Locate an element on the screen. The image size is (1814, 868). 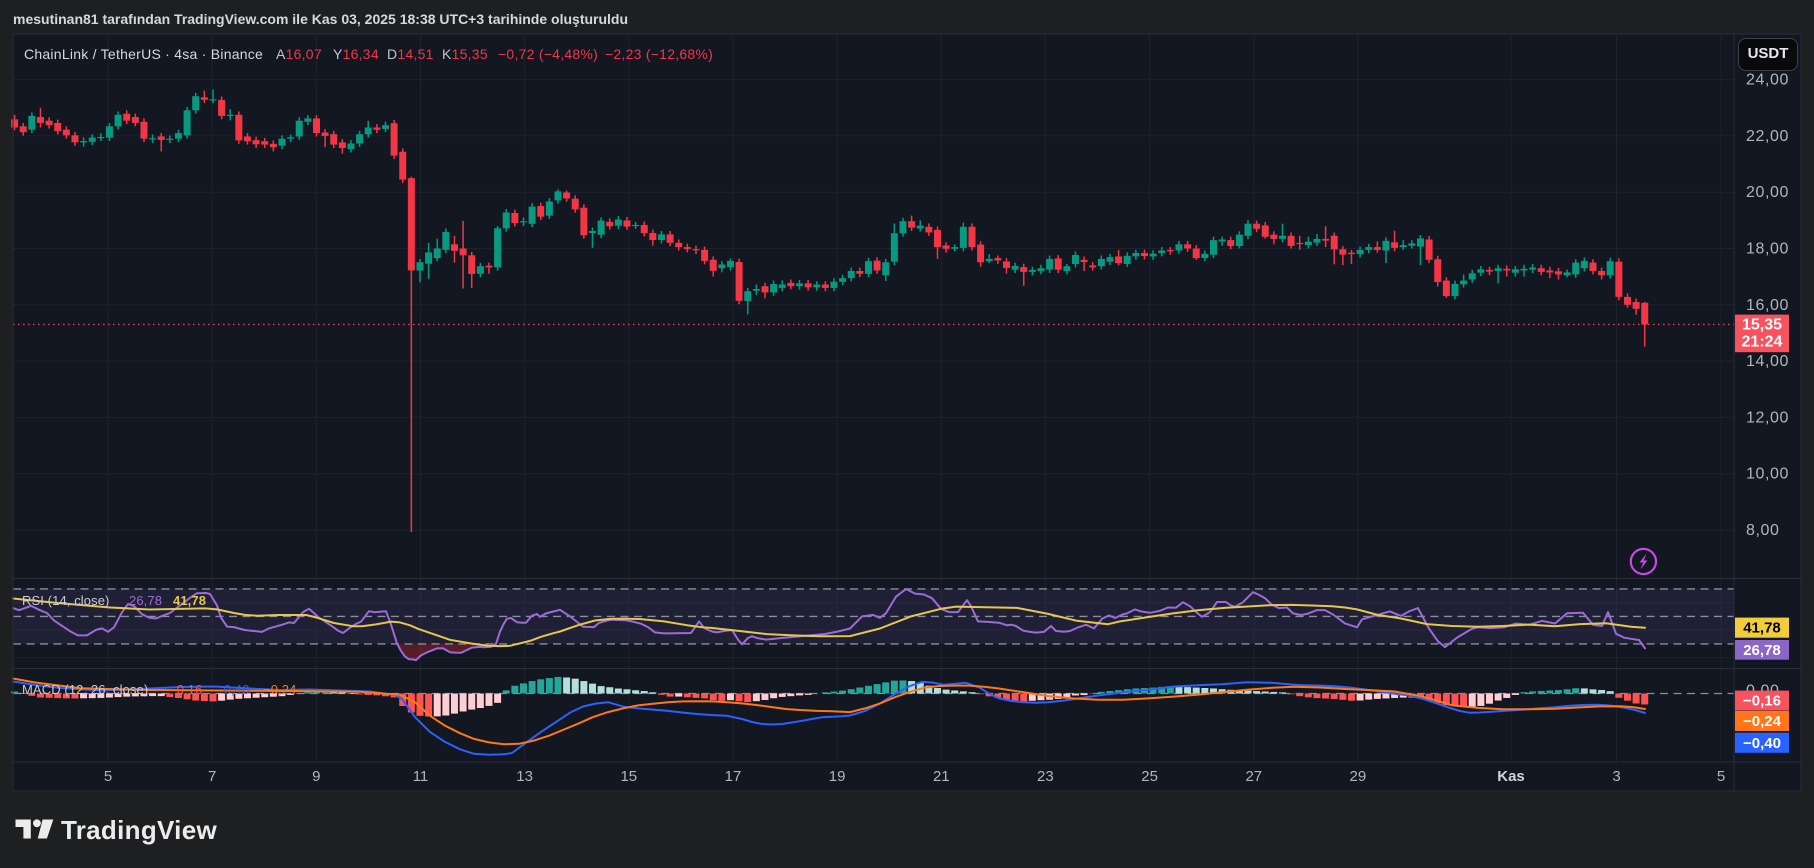
svg-text: 27 is located at coordinates (1253, 776).